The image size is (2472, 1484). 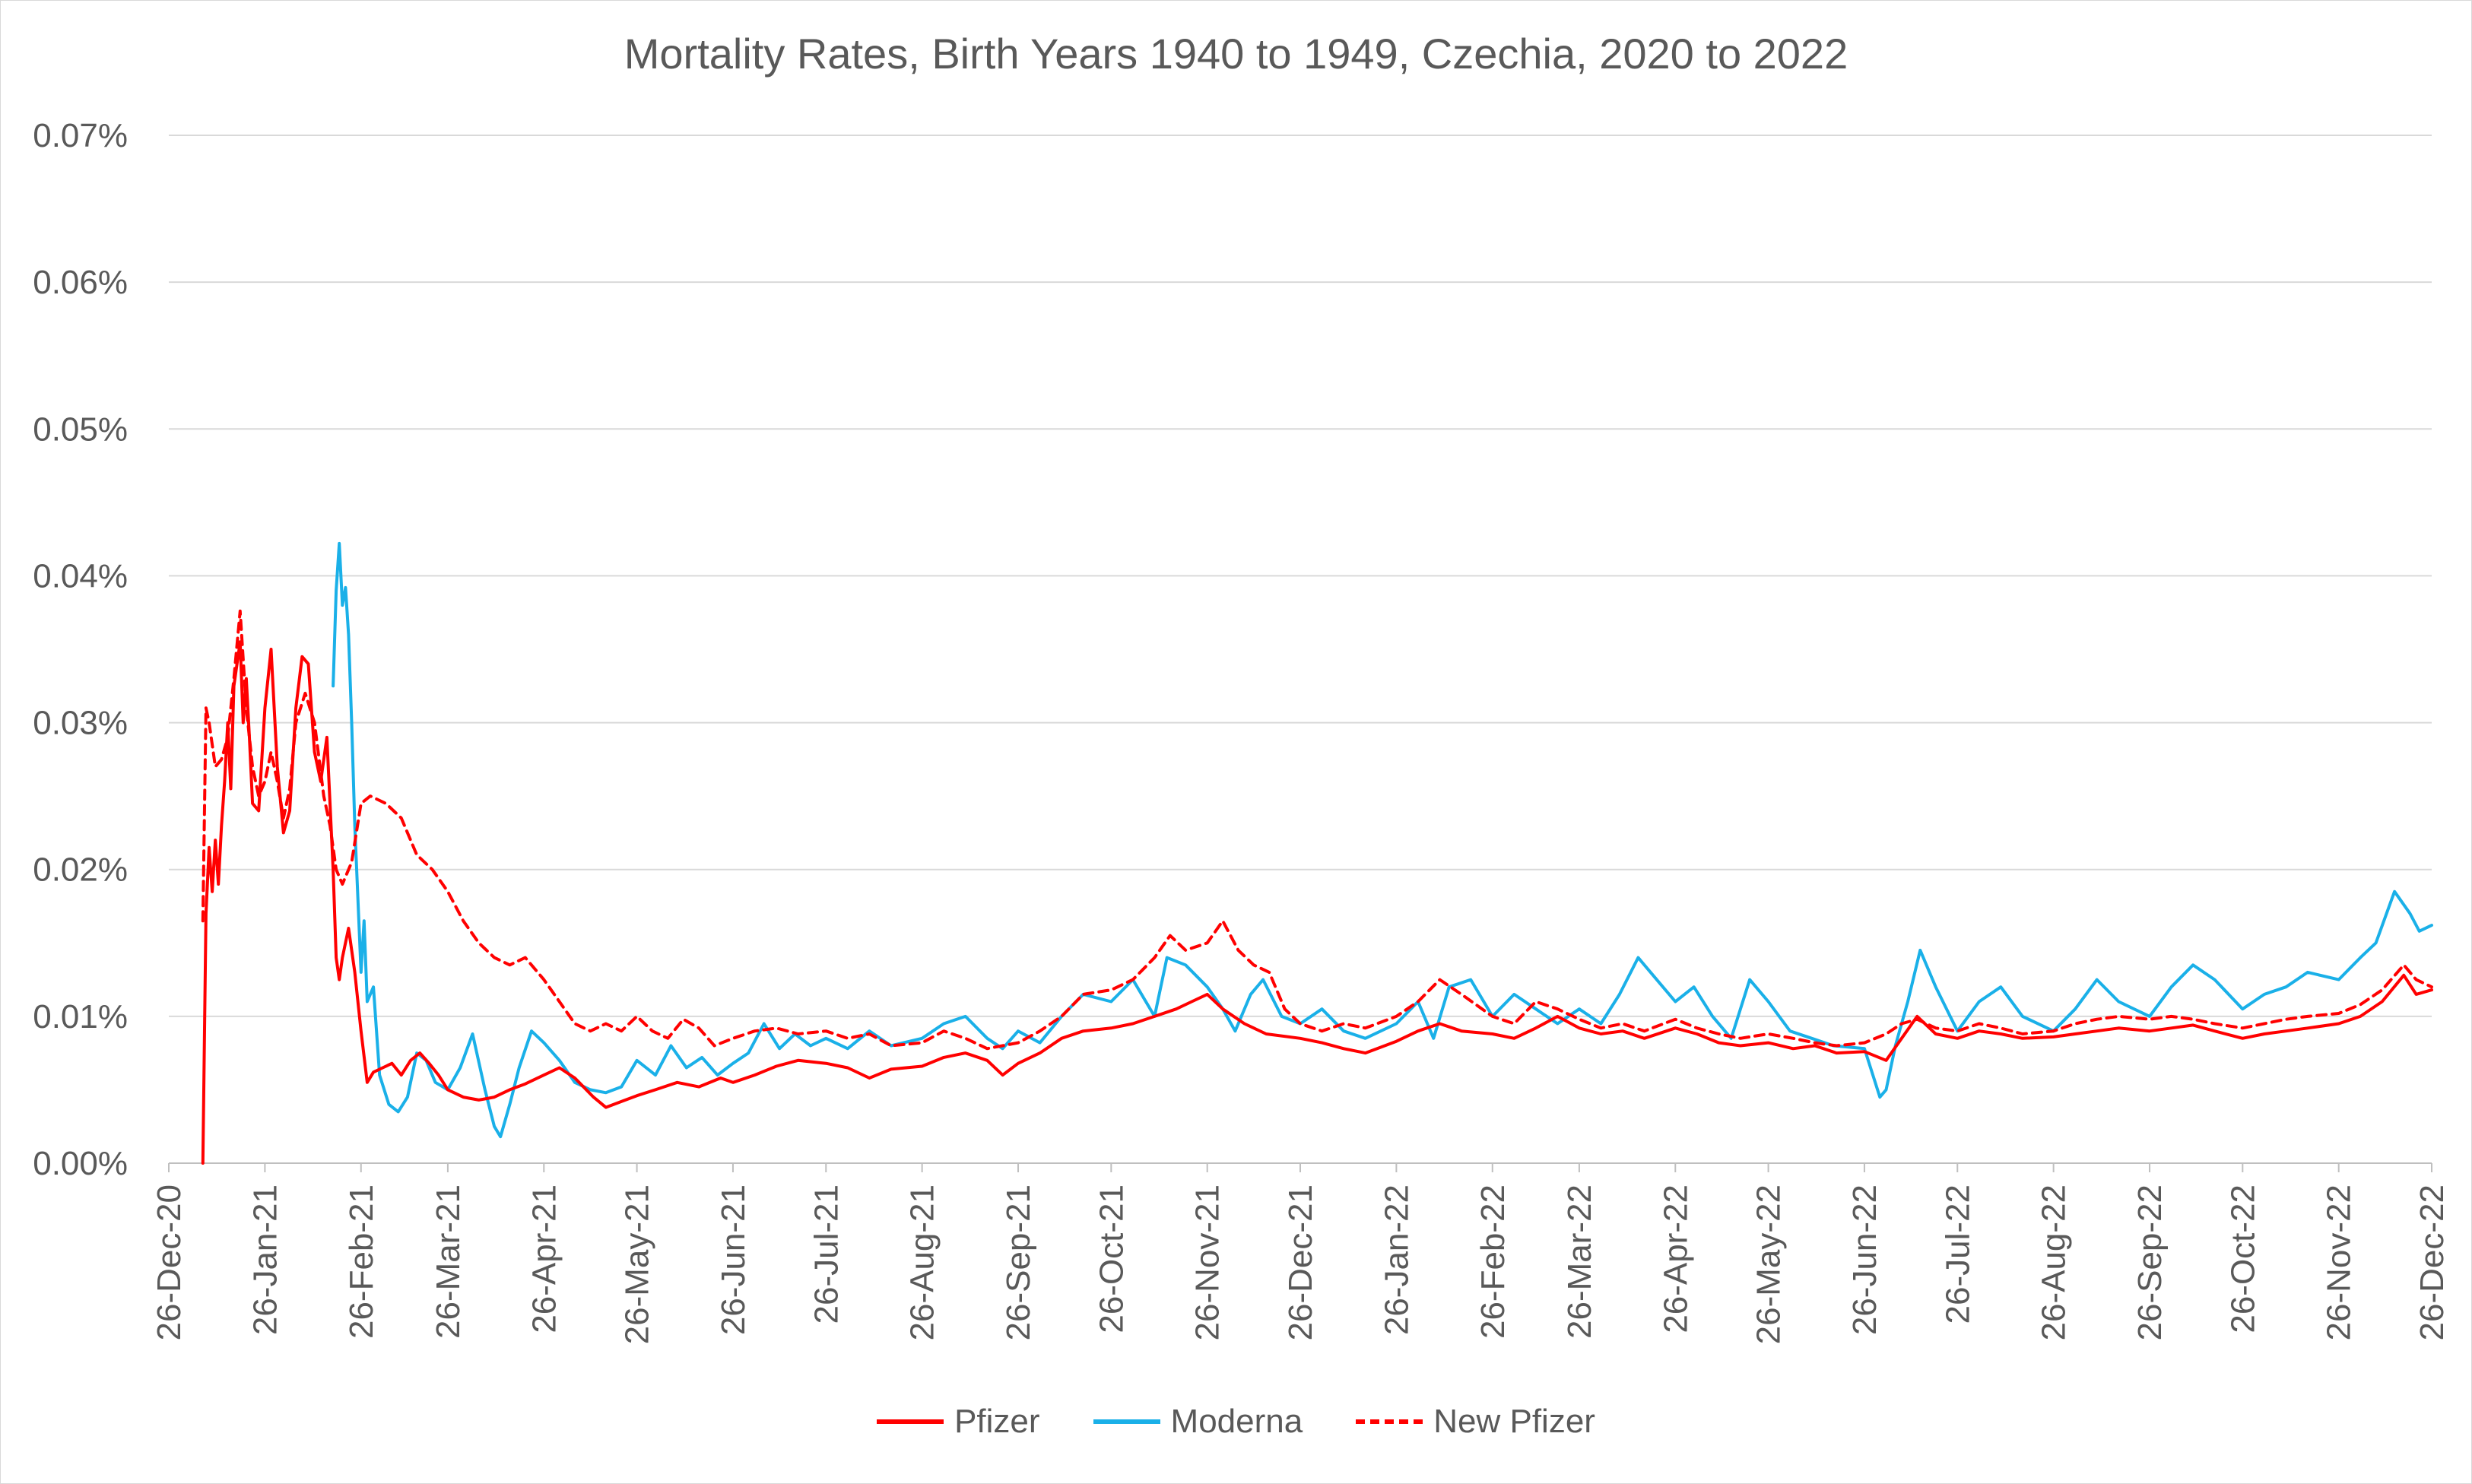 I want to click on x-tick-label: 26-Dec-21, so click(x=1301, y=1262).